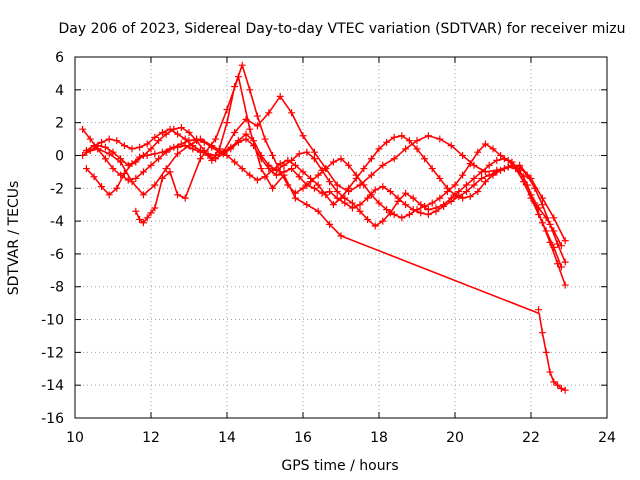  Describe the element at coordinates (607, 438) in the screenshot. I see `x-tick-label: 24` at that location.